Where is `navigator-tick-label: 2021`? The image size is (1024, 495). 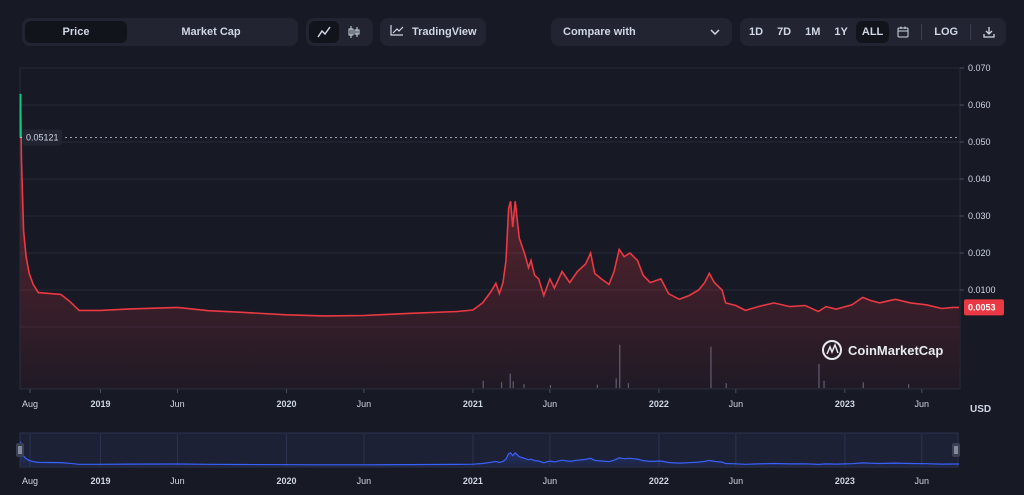
navigator-tick-label: 2021 is located at coordinates (473, 481).